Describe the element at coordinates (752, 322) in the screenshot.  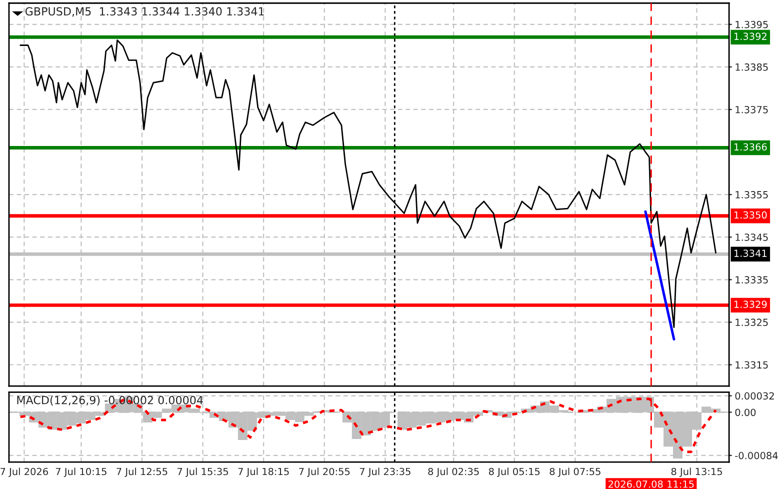
I see `y-tick-label: 1.3325` at that location.